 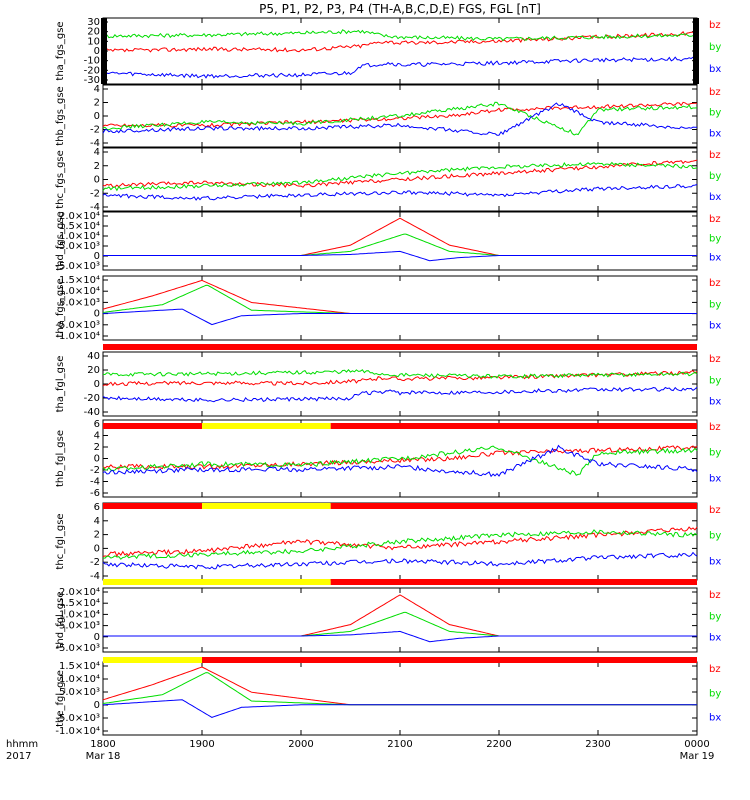 I want to click on panel-3: 4 2 0 -2 -4 thc_fgs_gse bz by bx, so click(x=388, y=180).